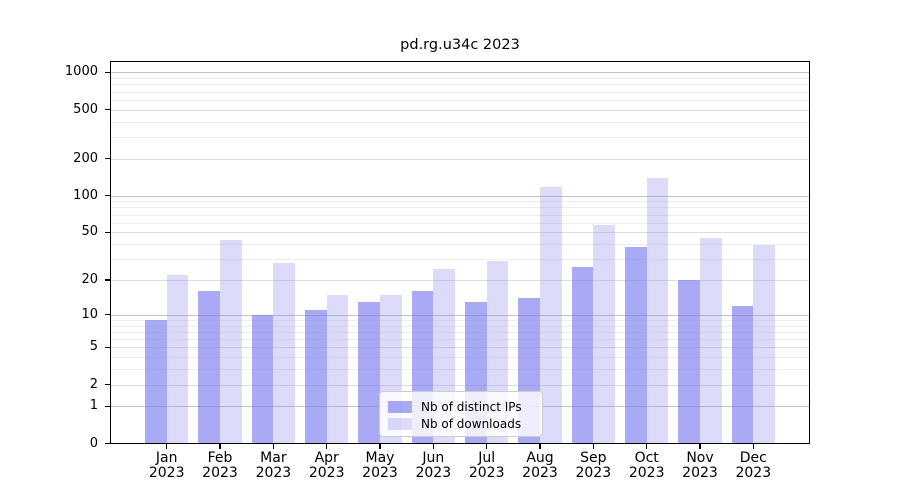  What do you see at coordinates (486, 465) in the screenshot?
I see `x-tick-label: Jul 2023` at bounding box center [486, 465].